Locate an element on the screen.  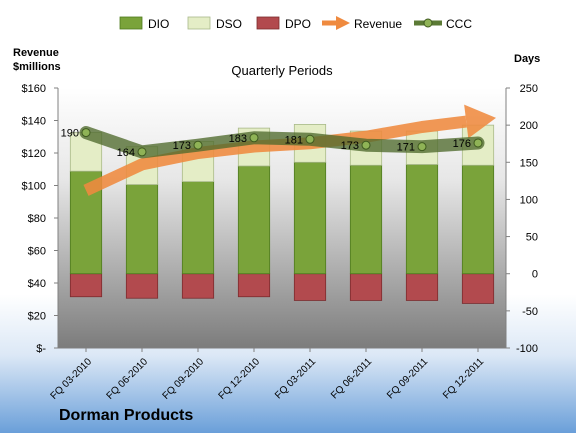
legend-label-ccc: CCC is located at coordinates (459, 24).